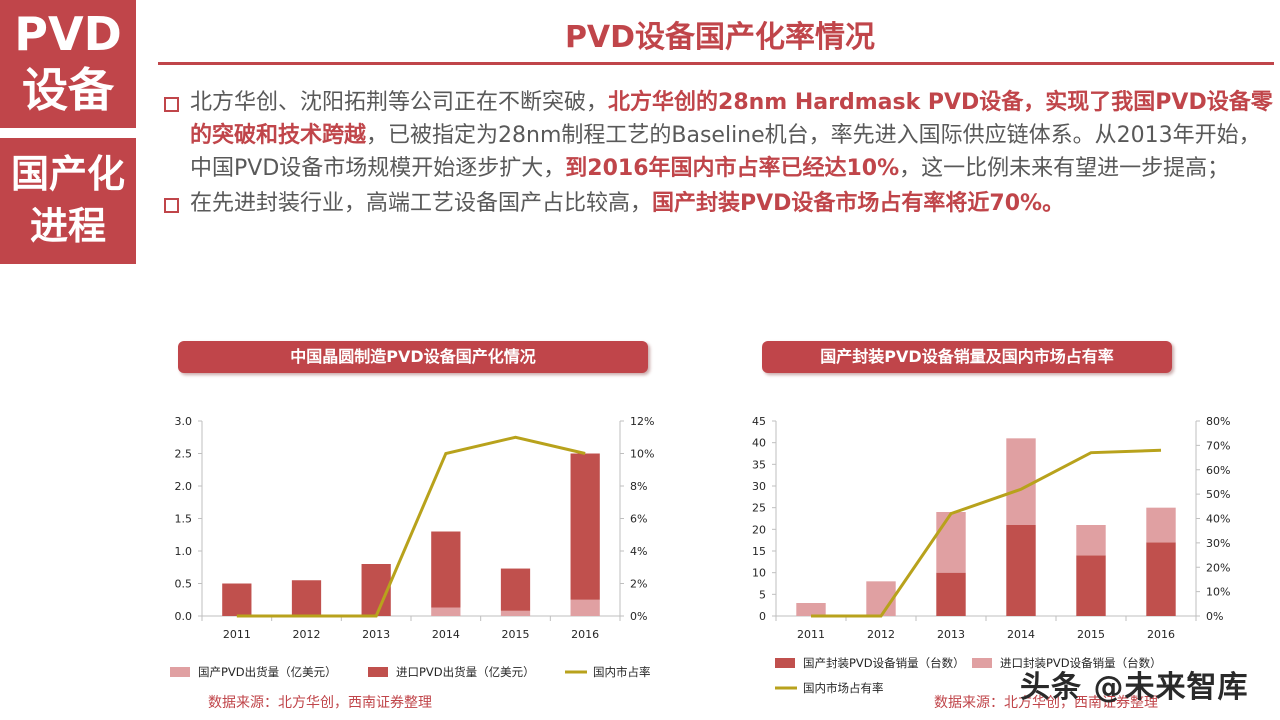  Describe the element at coordinates (720, 37) in the screenshot. I see `page-title: PVD设备国产化率情况` at that location.